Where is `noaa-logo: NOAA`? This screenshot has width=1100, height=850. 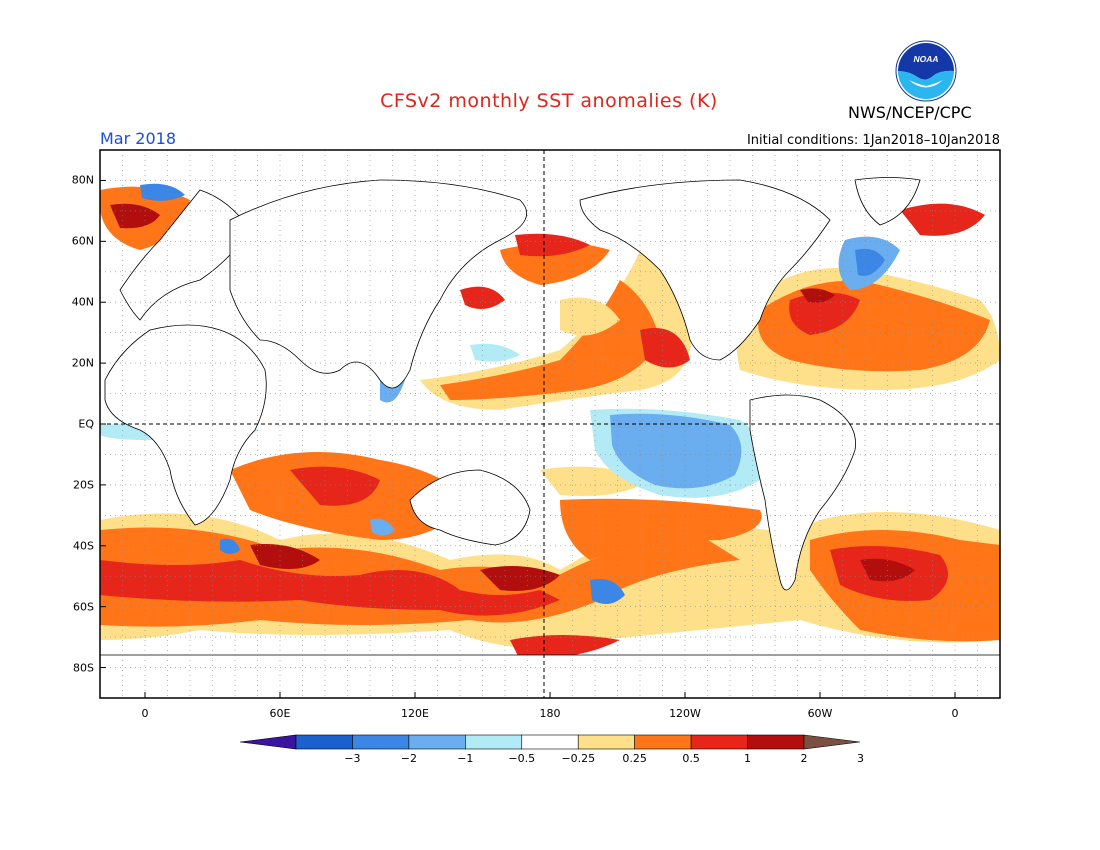
noaa-logo: NOAA is located at coordinates (926, 71).